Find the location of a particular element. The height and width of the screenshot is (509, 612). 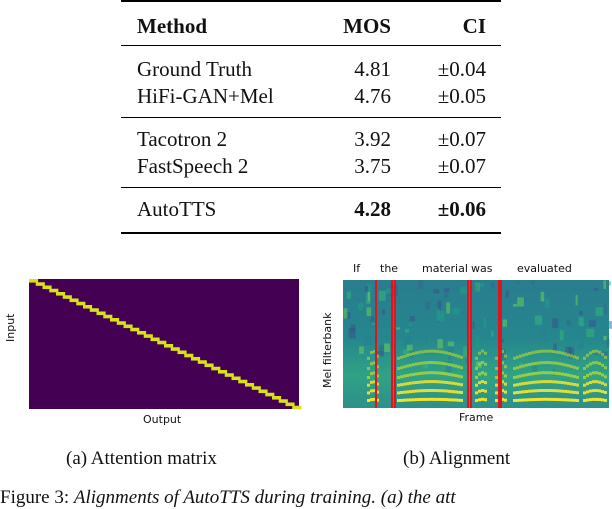

mos-cell: 4.28 is located at coordinates (372, 209).